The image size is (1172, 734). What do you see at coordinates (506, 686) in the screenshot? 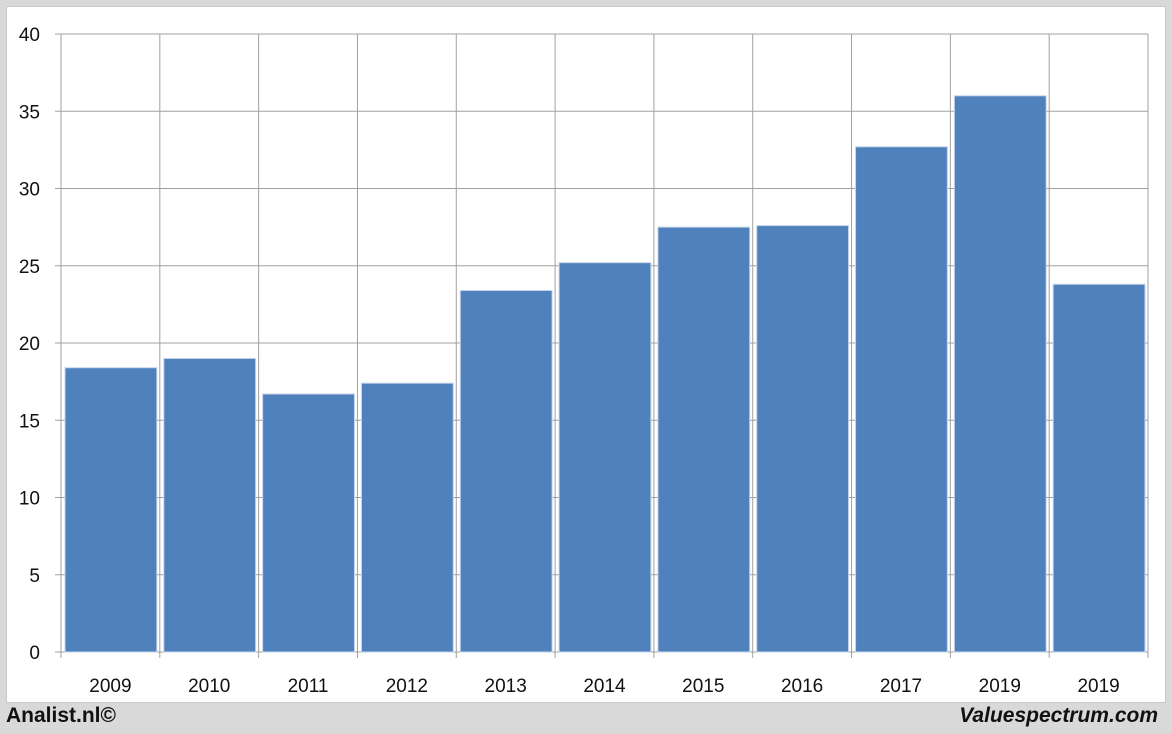
I see `x-tick-label: 2013` at bounding box center [506, 686].